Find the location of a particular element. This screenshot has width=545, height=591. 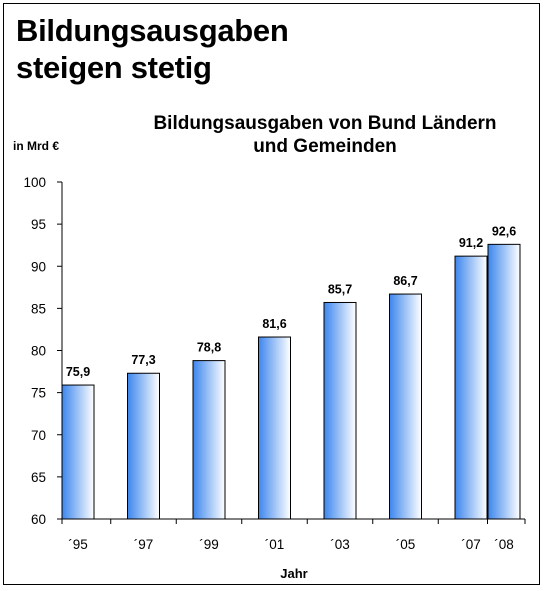

bar-value-label: 85,7 is located at coordinates (340, 289).